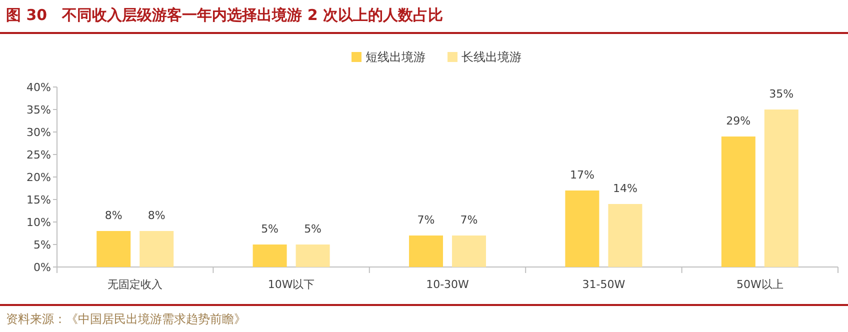 The width and height of the screenshot is (848, 332). I want to click on y-tick-label: 0%, so click(42, 267).